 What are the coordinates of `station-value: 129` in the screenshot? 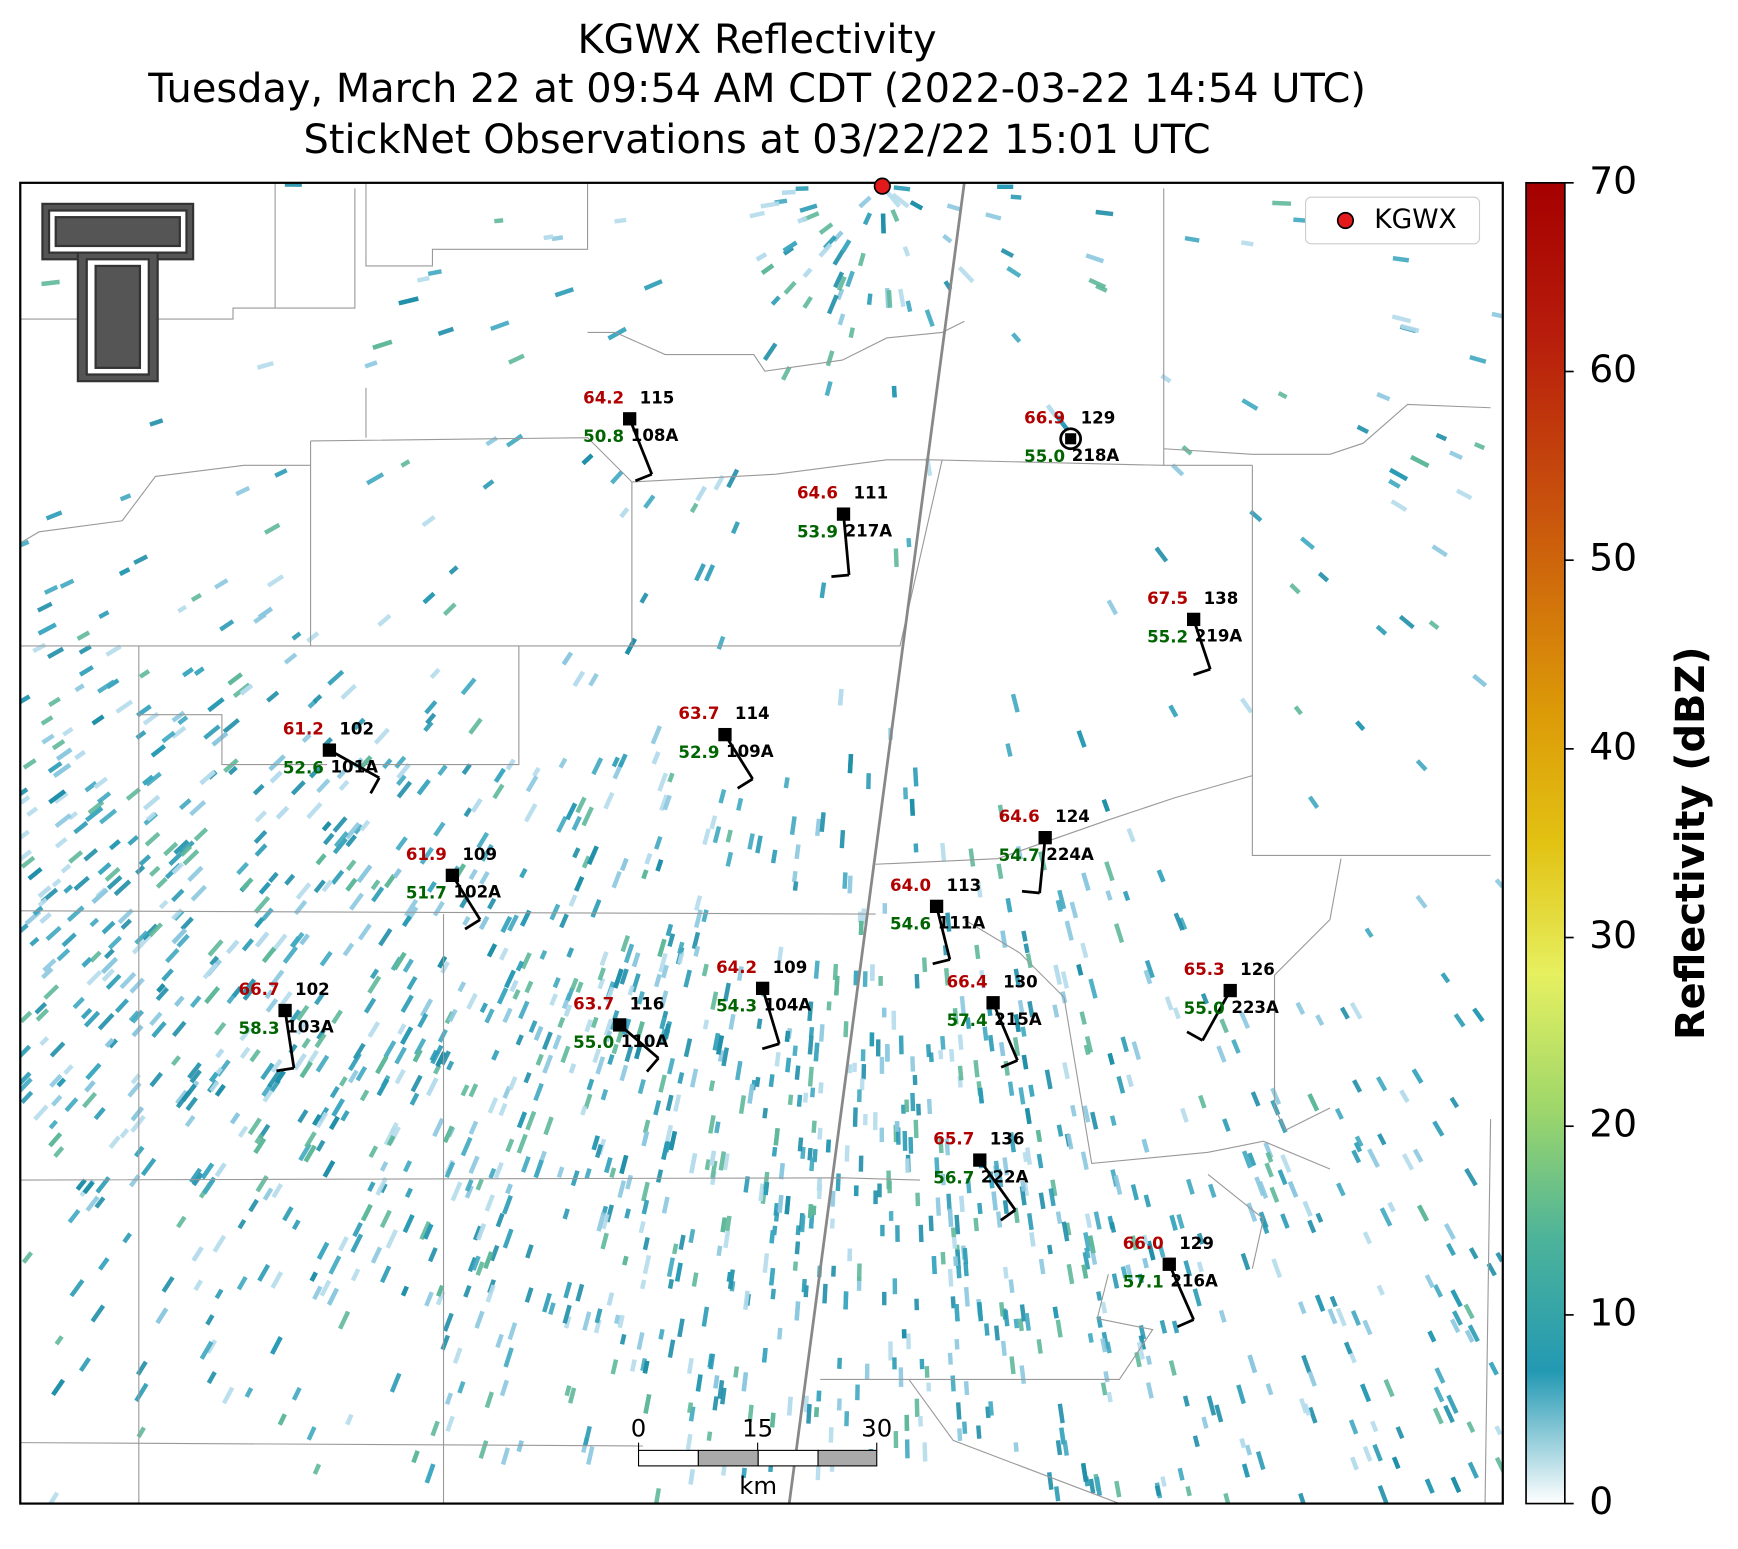 It's located at (1196, 1243).